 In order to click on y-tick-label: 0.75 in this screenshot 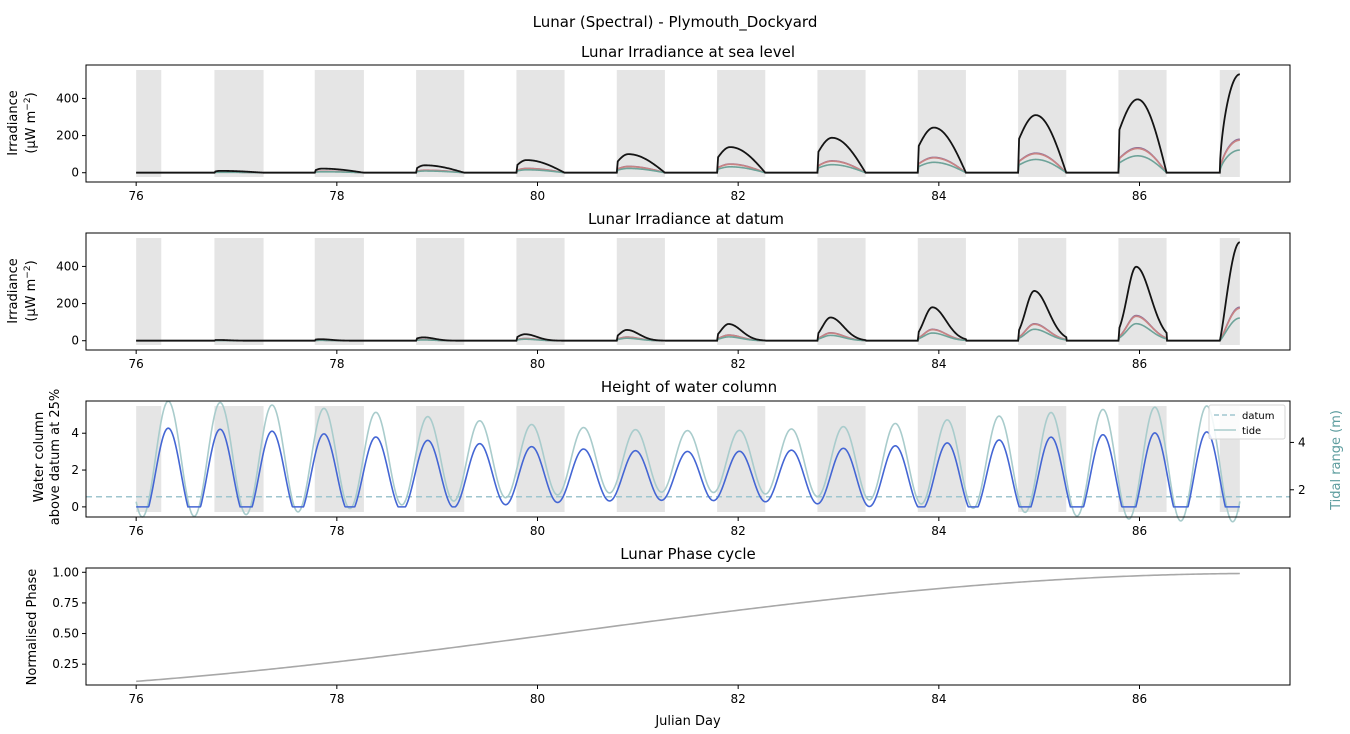, I will do `click(65, 603)`.